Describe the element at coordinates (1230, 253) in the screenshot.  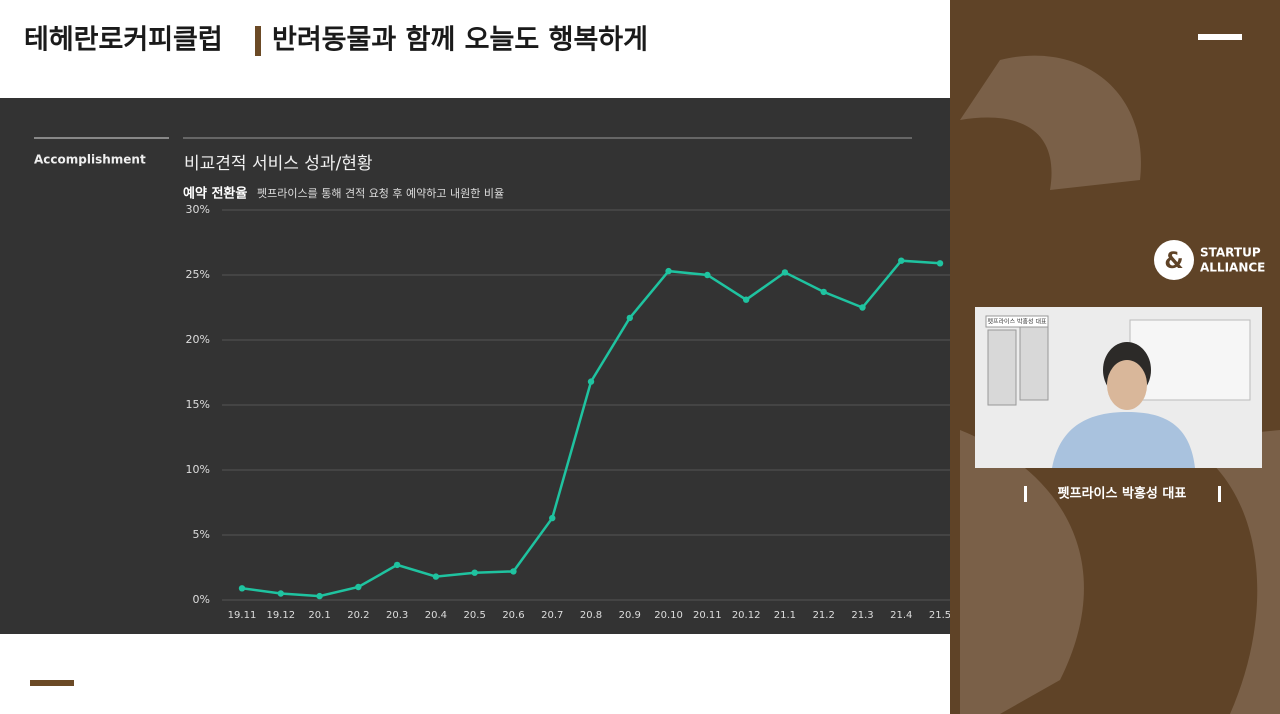
I see `logo-text: STARTUP` at that location.